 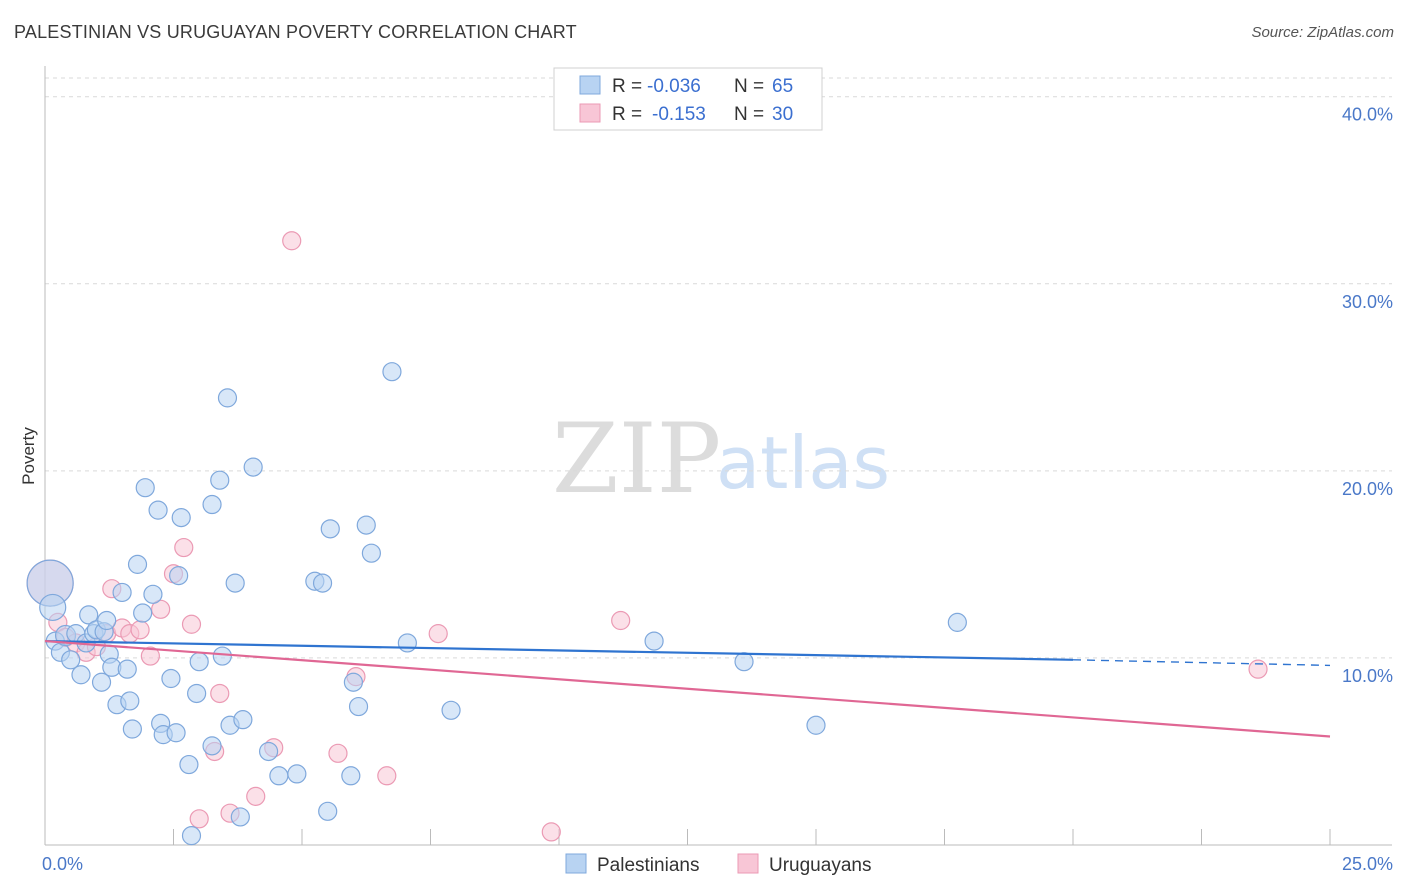 I want to click on legend-r-value-2: -0.153, so click(x=679, y=114).